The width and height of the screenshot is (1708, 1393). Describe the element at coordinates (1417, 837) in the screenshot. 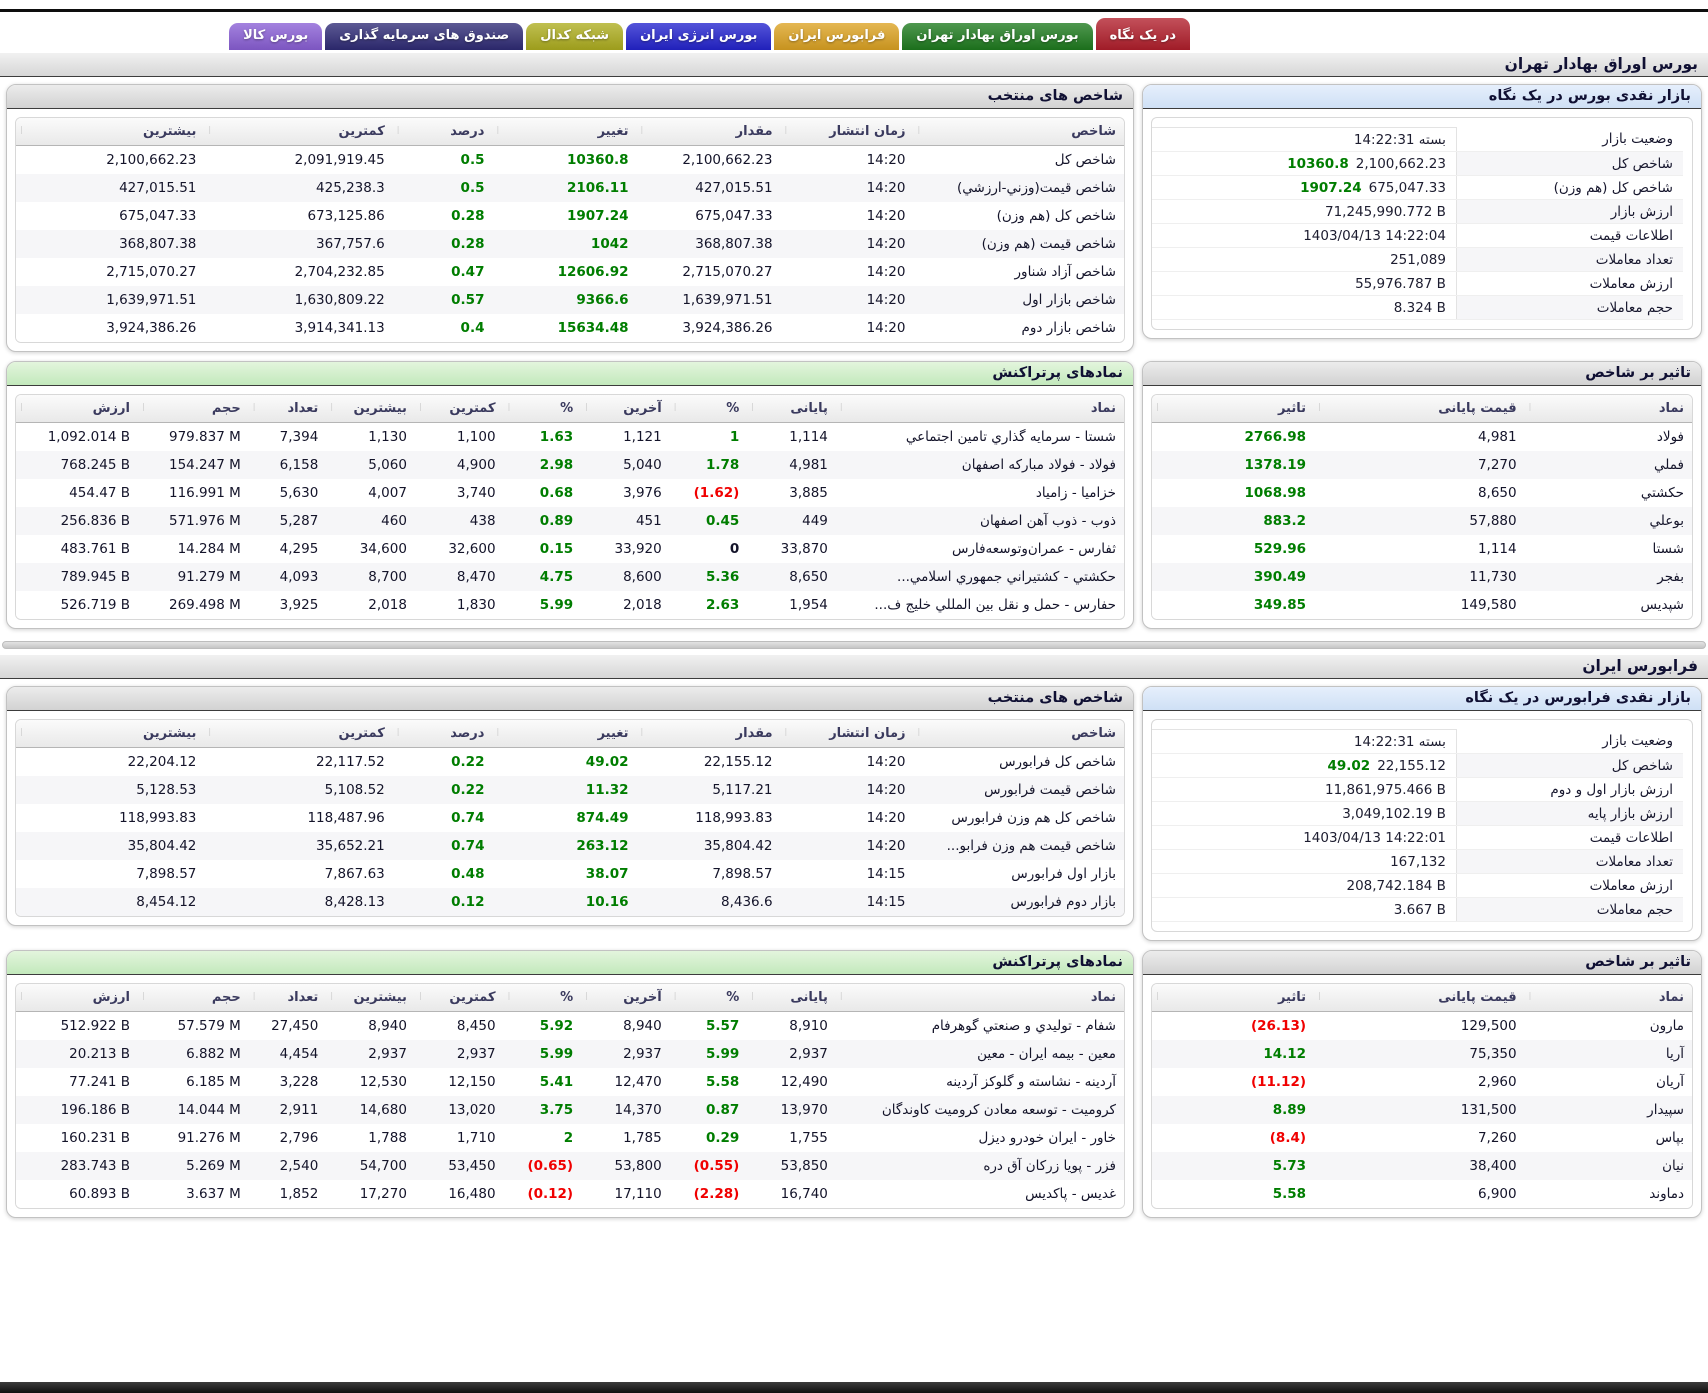

I see `glance-row: اطلاعات قیمت 1403/04/13 14:22:01` at that location.